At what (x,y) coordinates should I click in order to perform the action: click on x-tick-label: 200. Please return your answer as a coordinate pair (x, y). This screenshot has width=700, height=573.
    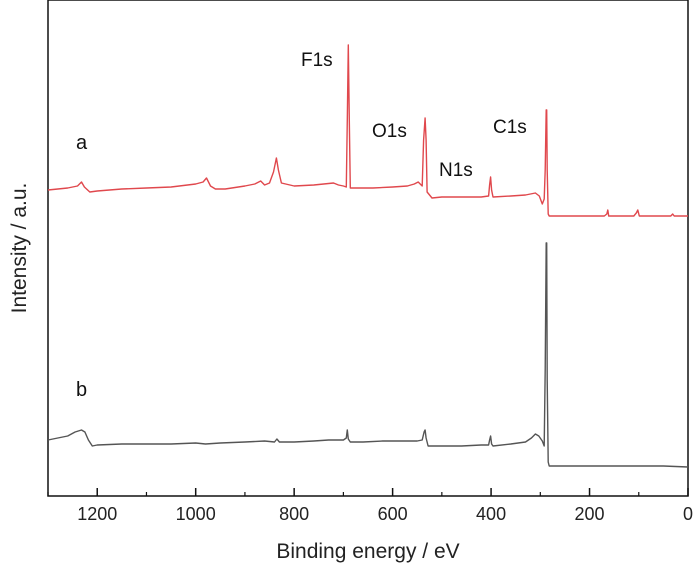
    Looking at the image, I should click on (590, 514).